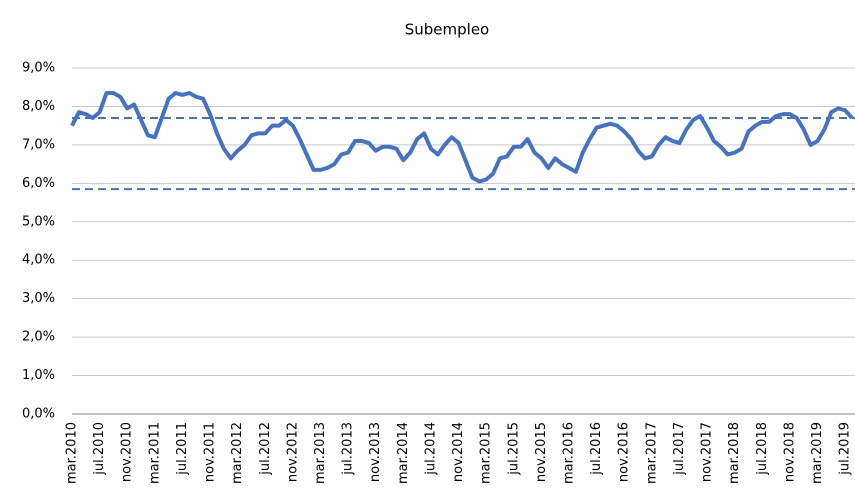  Describe the element at coordinates (38, 68) in the screenshot. I see `y-tick-label: 9,0%` at that location.